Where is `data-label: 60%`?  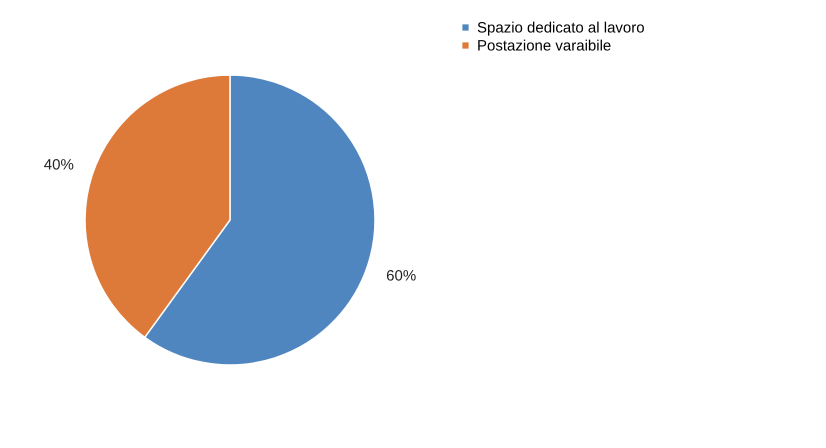 data-label: 60% is located at coordinates (401, 276).